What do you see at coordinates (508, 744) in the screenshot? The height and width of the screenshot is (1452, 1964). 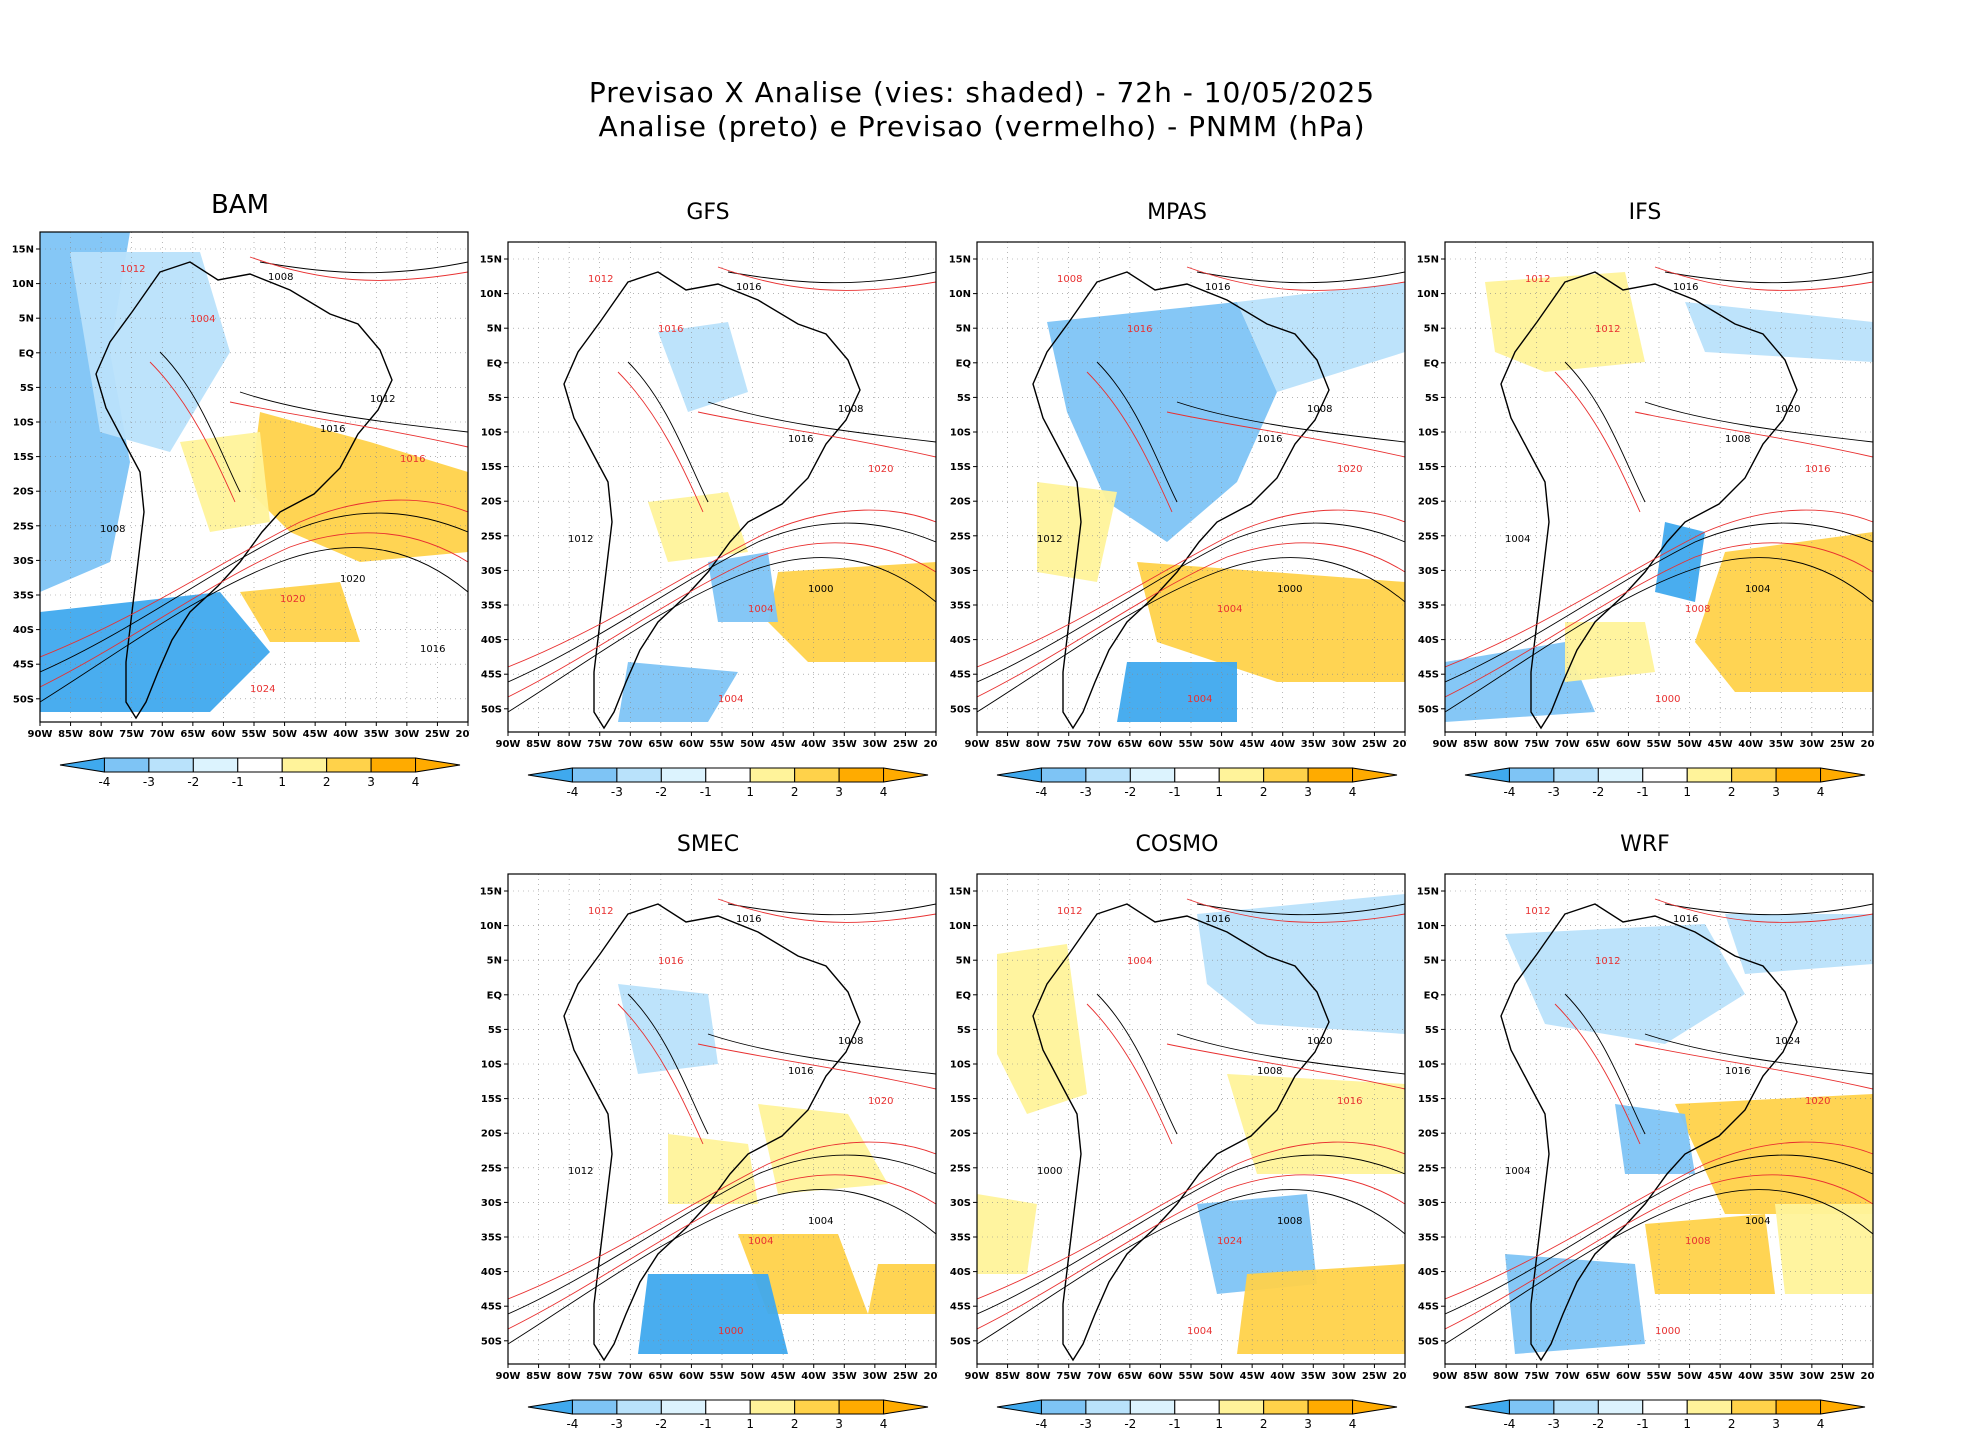 I see `lon-tick-label: 90W` at bounding box center [508, 744].